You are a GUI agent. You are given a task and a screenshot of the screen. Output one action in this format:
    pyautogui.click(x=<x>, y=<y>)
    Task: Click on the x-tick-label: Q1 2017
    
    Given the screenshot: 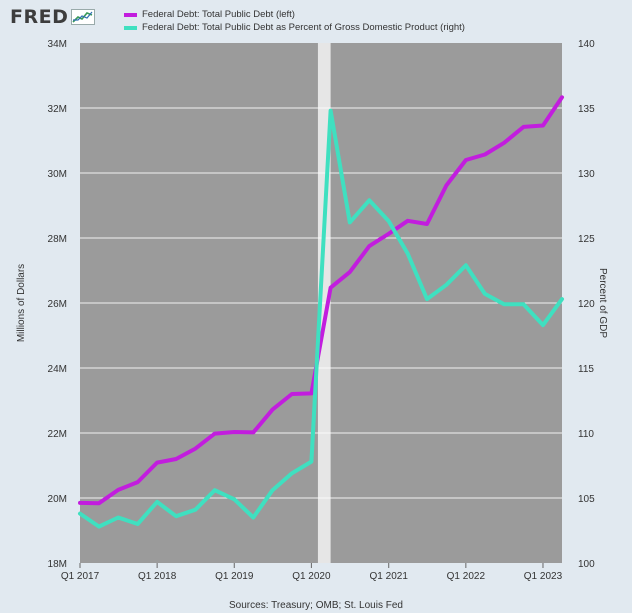 What is the action you would take?
    pyautogui.click(x=80, y=576)
    